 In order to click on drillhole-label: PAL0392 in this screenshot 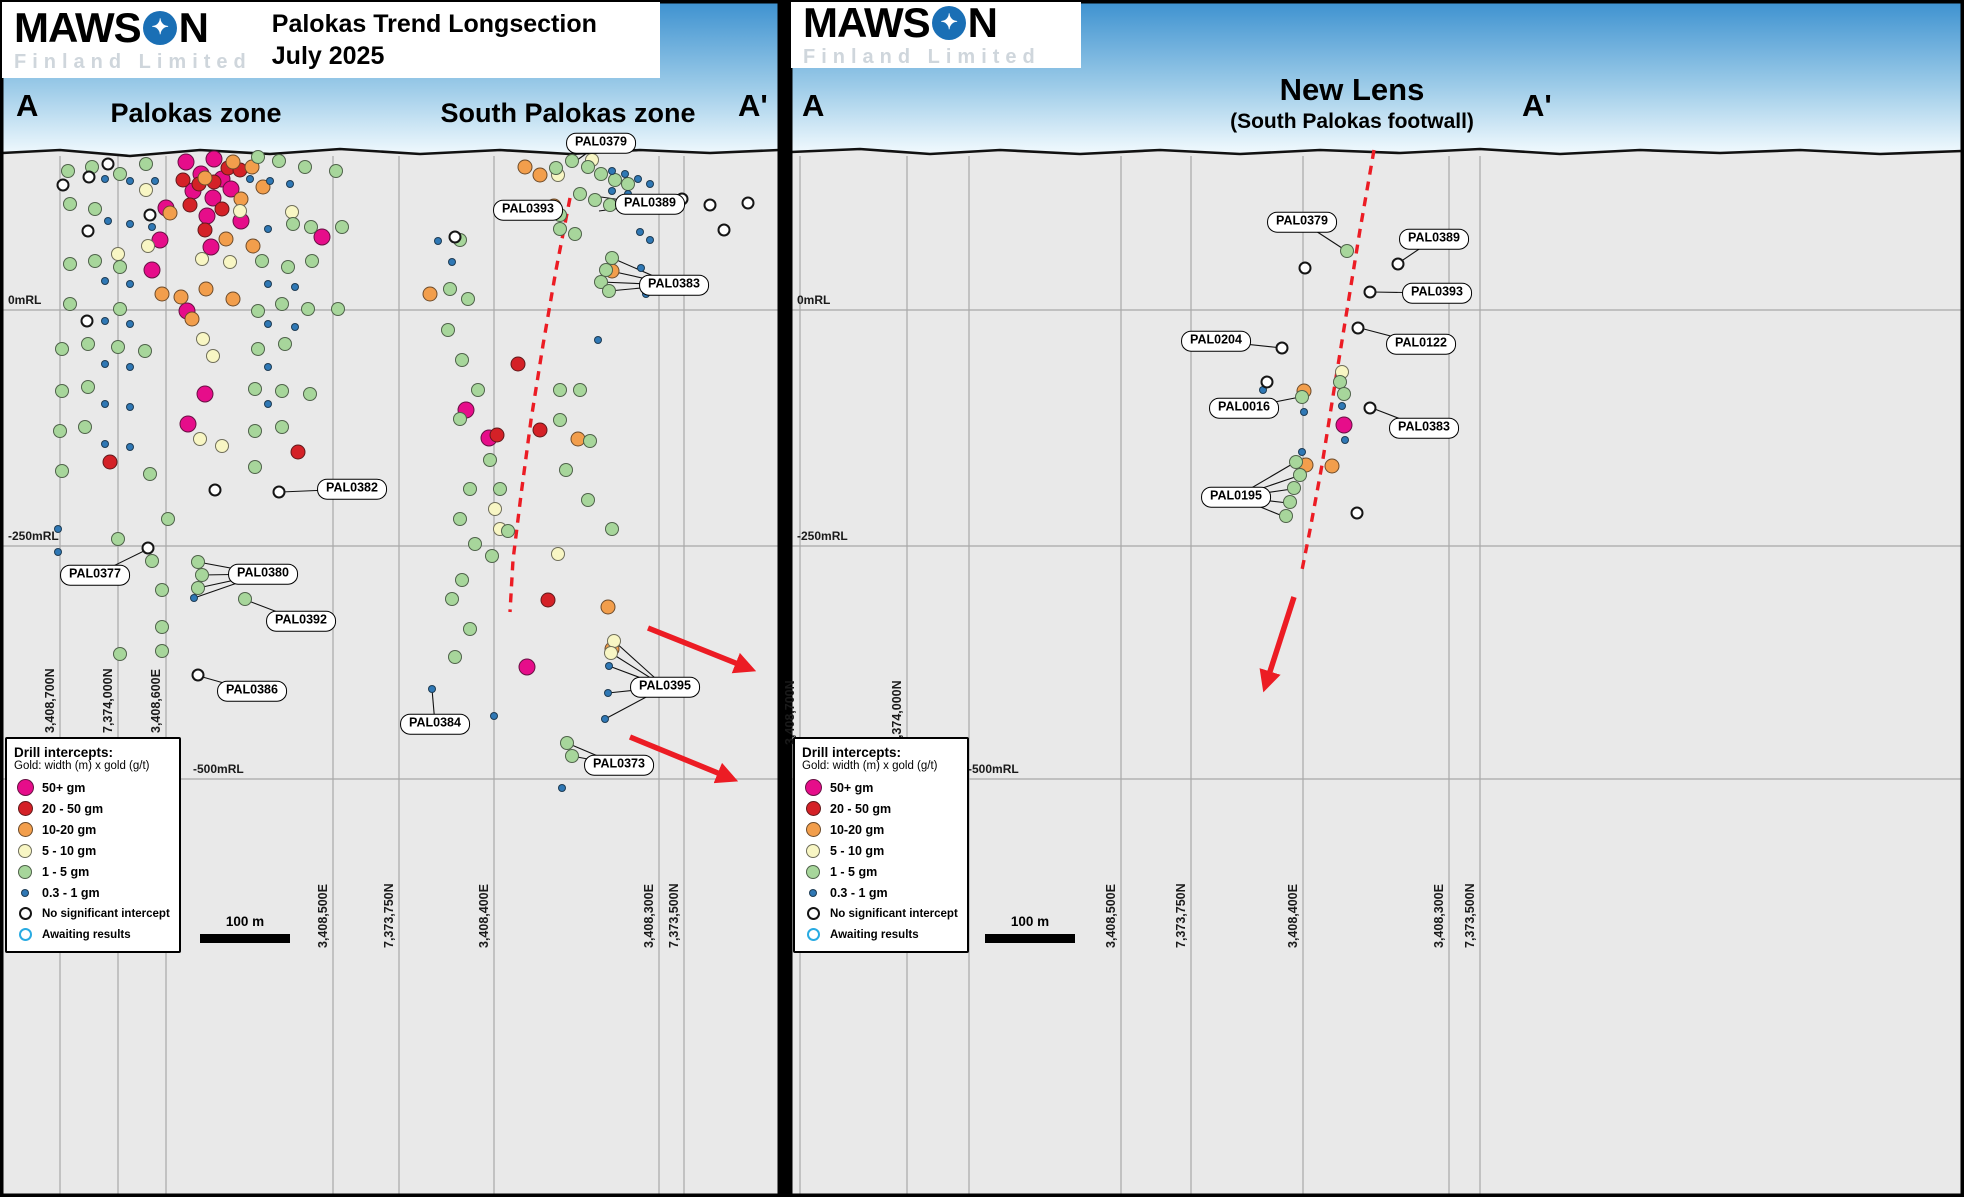, I will do `click(301, 621)`.